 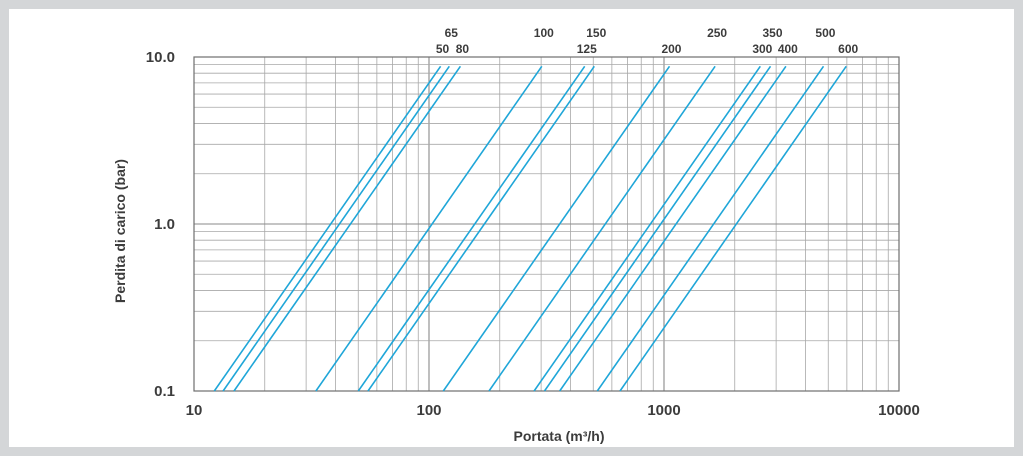 What do you see at coordinates (443, 49) in the screenshot?
I see `series-label-dn50: 50` at bounding box center [443, 49].